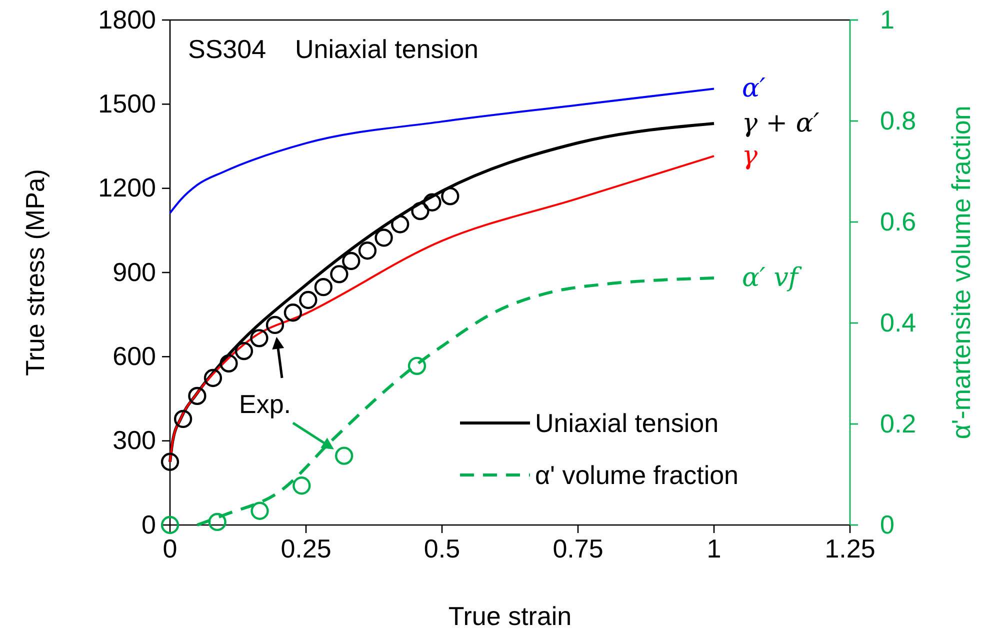  What do you see at coordinates (637, 475) in the screenshot?
I see `legend-label: α' volume fraction` at bounding box center [637, 475].